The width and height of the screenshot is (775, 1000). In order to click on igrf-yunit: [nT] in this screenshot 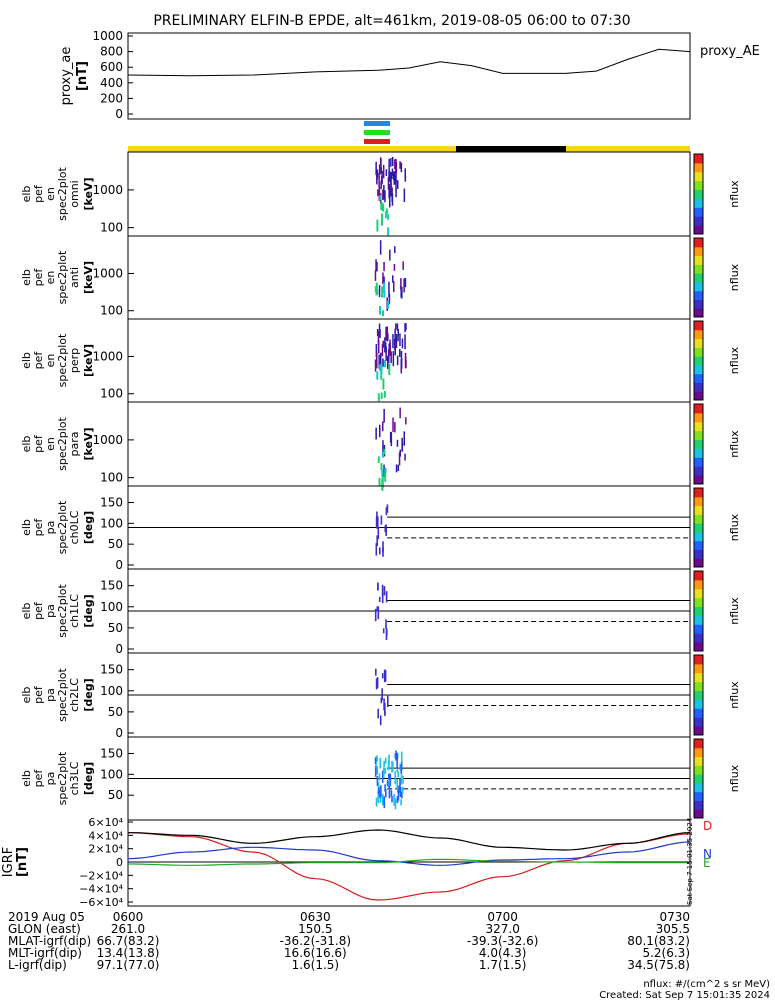, I will do `click(22, 862)`.